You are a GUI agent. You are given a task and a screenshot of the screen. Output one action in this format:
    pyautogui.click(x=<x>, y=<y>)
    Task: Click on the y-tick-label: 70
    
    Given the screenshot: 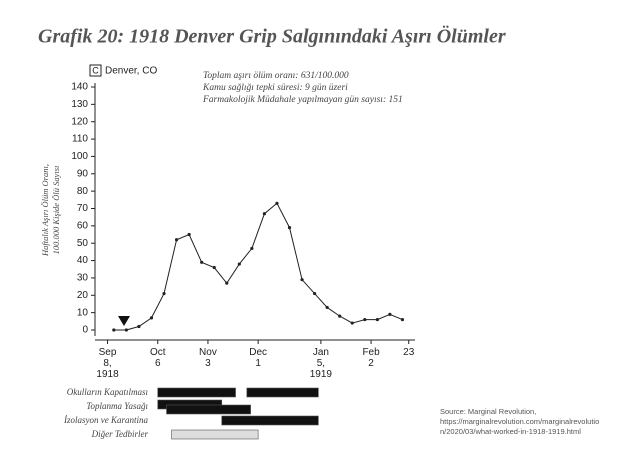 What is the action you would take?
    pyautogui.click(x=83, y=208)
    